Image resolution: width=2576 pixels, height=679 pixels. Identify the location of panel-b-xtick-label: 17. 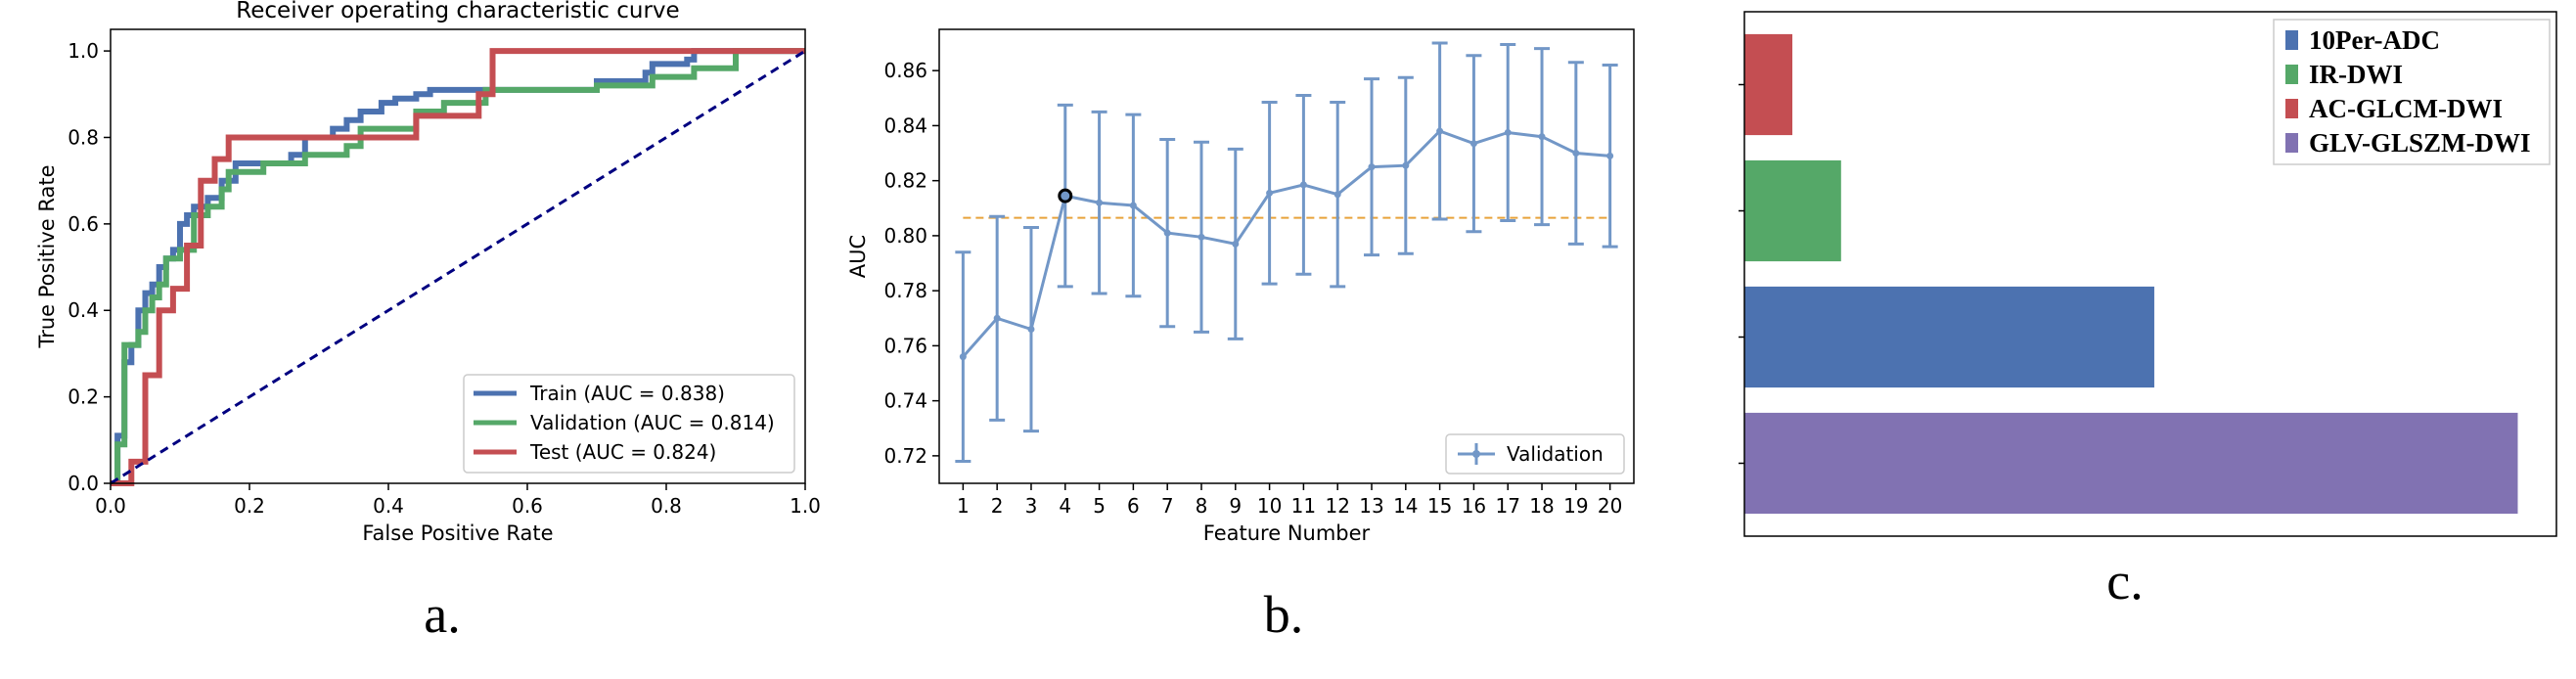
(1507, 506).